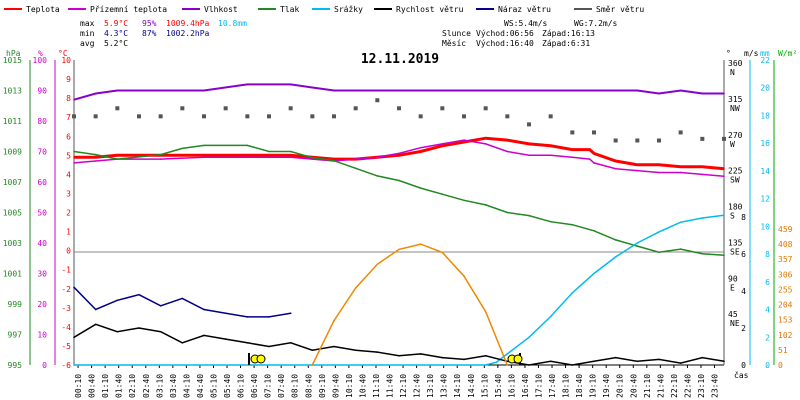 The height and width of the screenshot is (400, 800). Describe the element at coordinates (132, 386) in the screenshot. I see `x-tick-label: 02:10` at that location.